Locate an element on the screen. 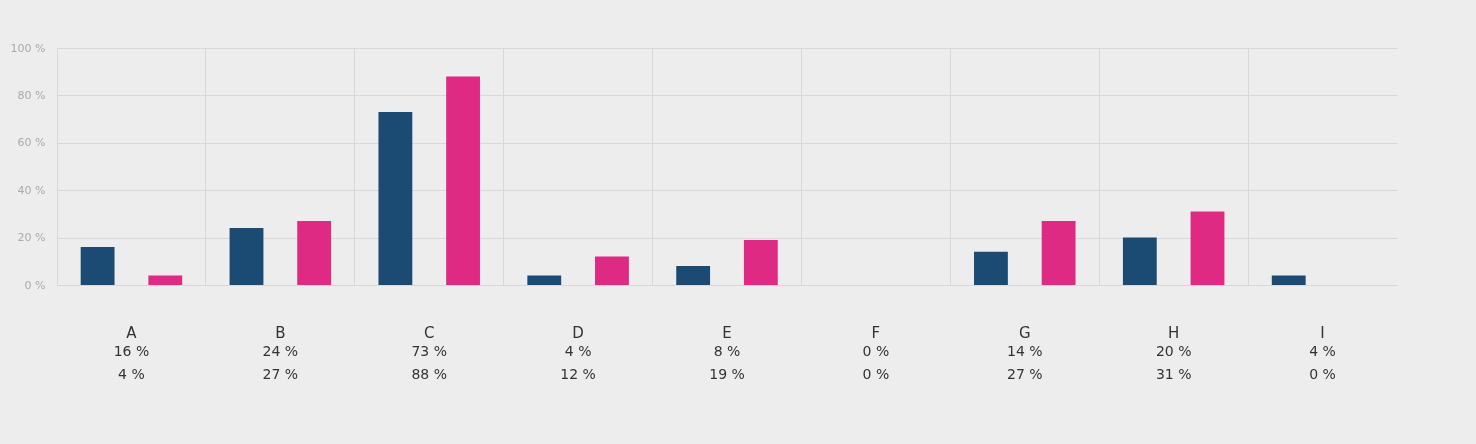 The height and width of the screenshot is (444, 1476). data-label: 12 % is located at coordinates (578, 373).